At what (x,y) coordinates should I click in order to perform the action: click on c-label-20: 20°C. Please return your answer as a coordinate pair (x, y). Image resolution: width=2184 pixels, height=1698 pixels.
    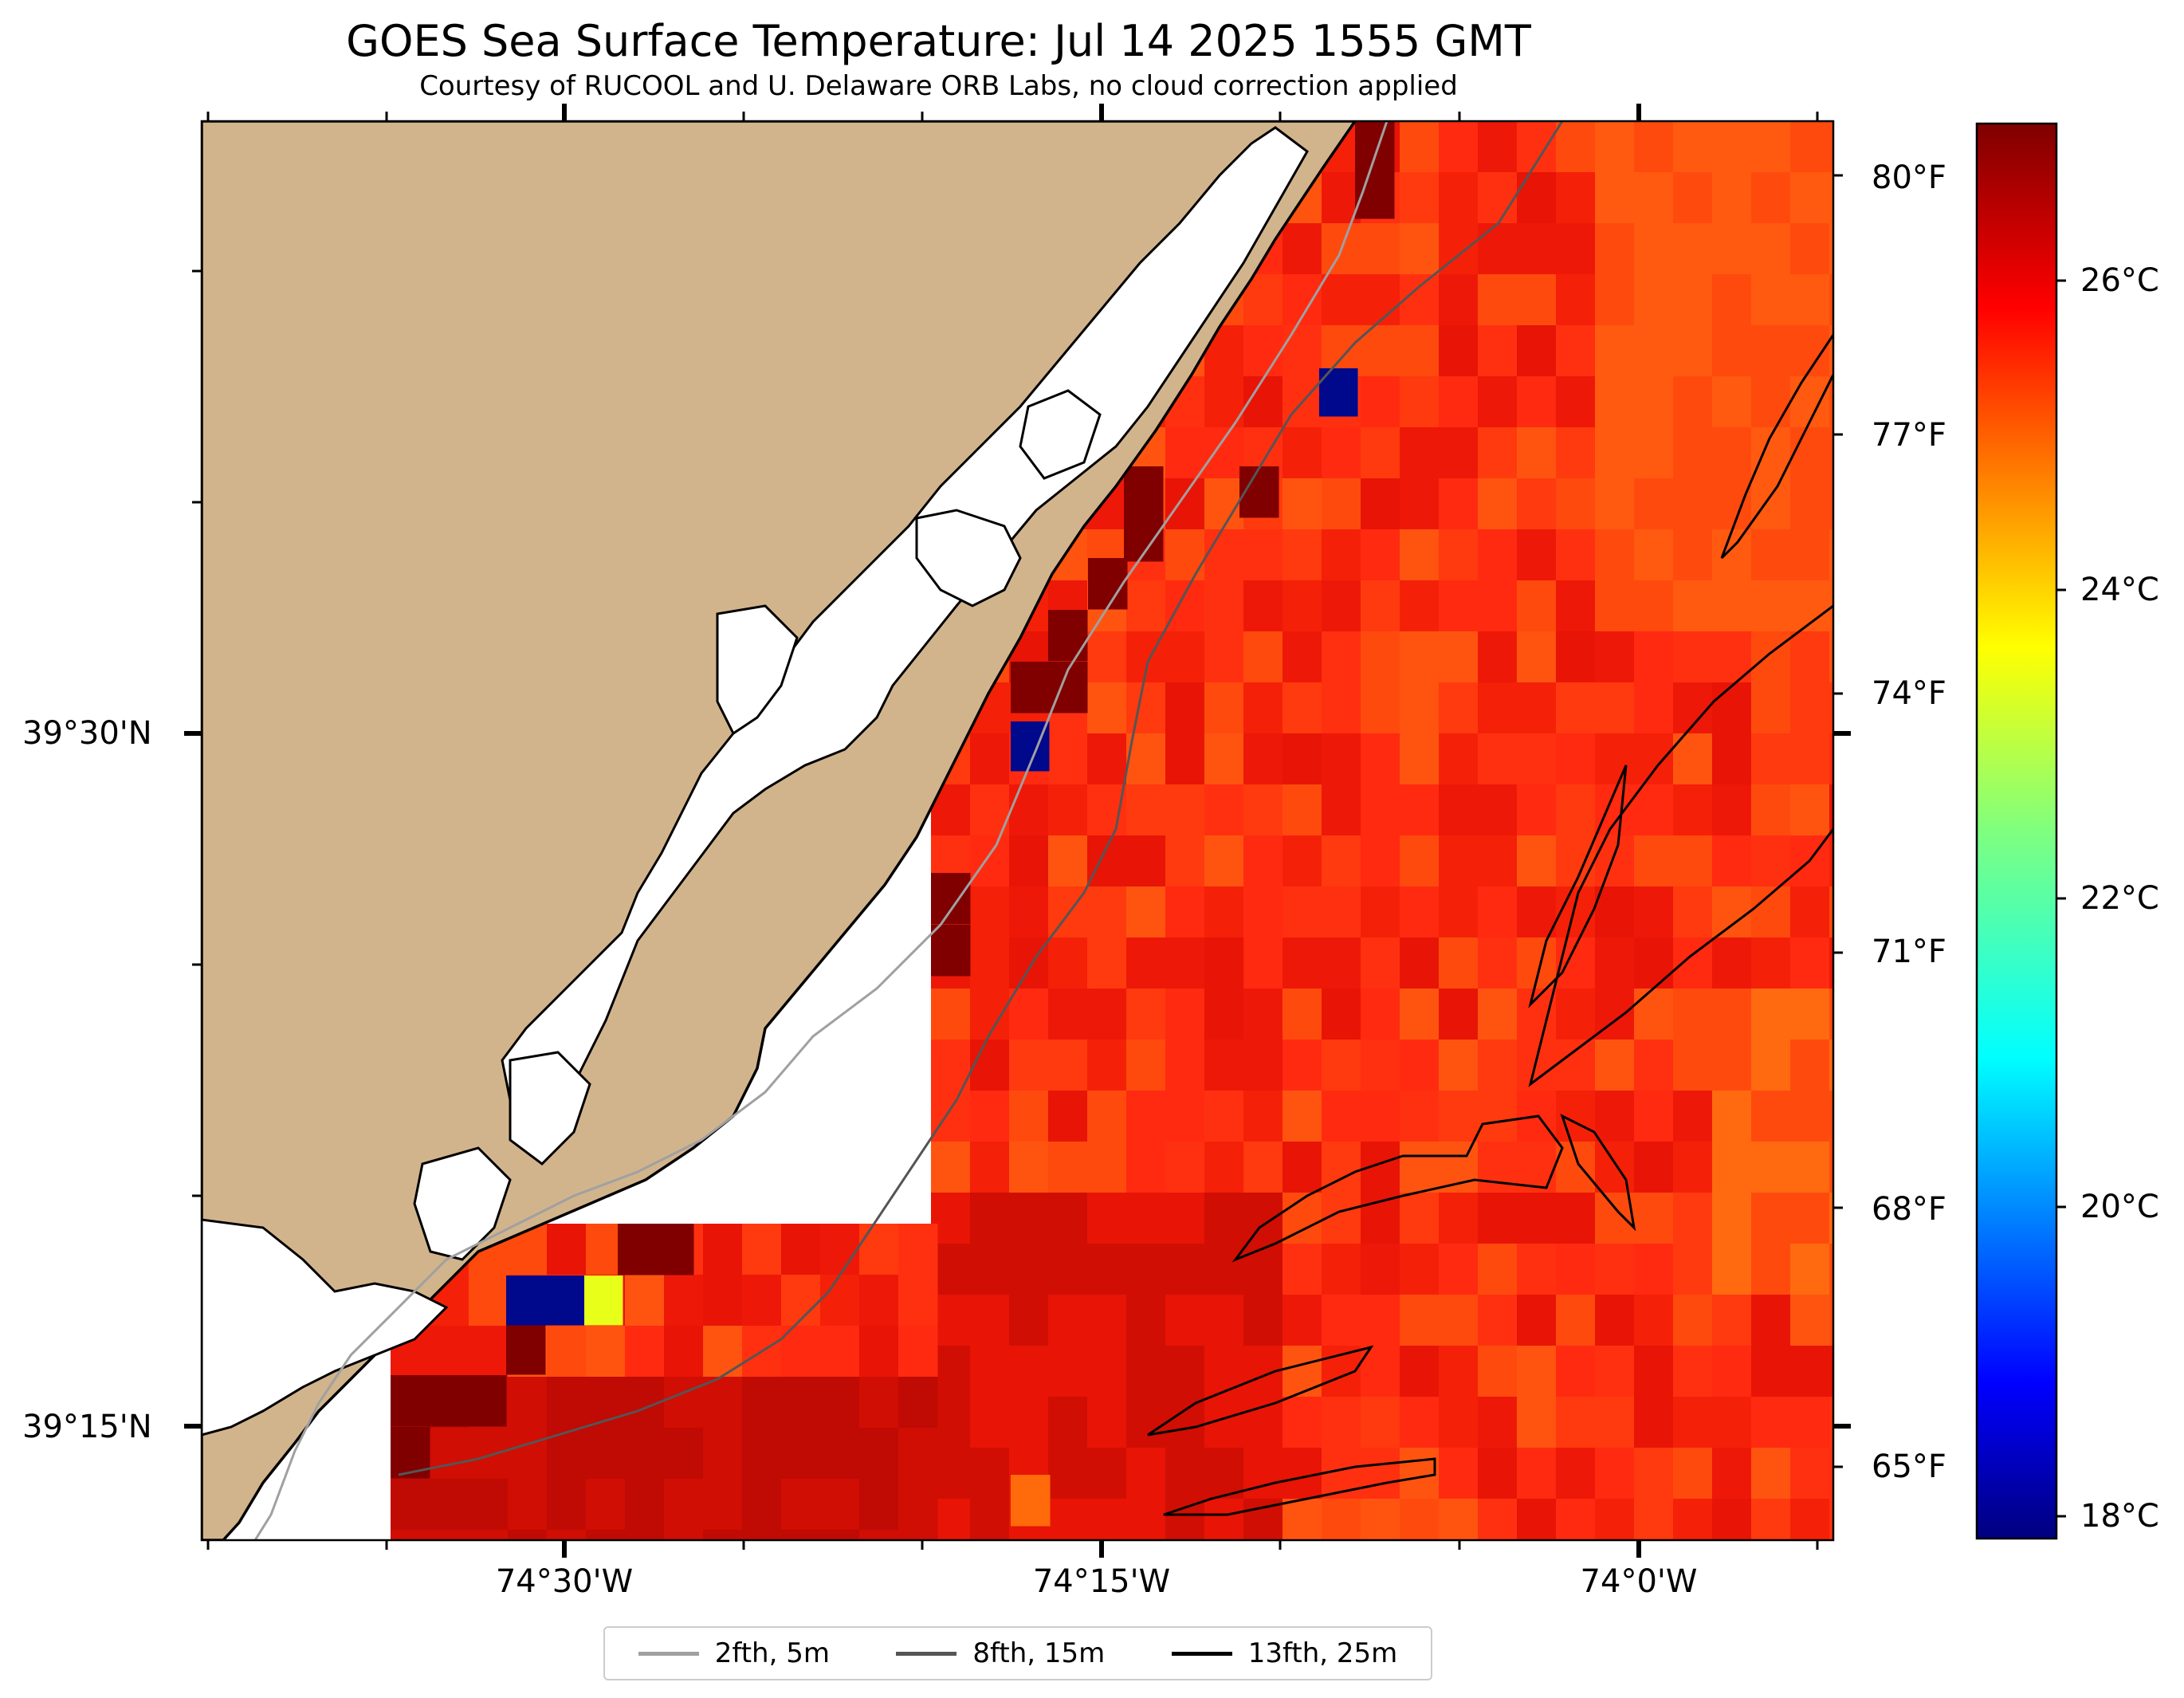
    Looking at the image, I should click on (2119, 1207).